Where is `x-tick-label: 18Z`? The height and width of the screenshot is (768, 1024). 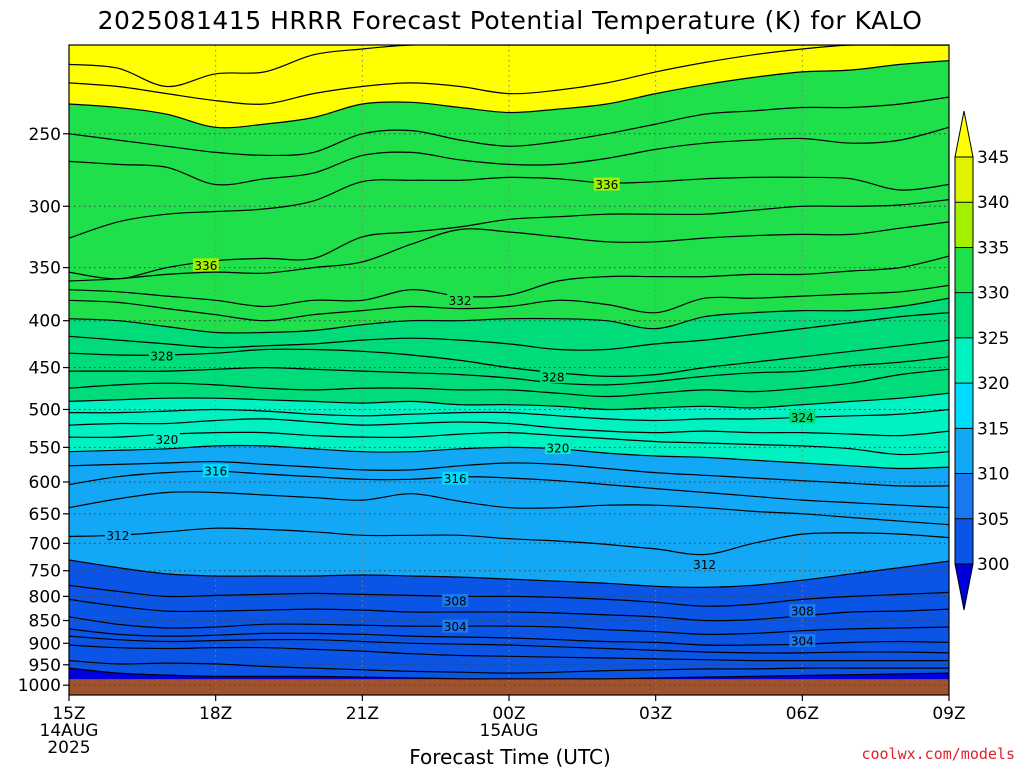 x-tick-label: 18Z is located at coordinates (215, 714).